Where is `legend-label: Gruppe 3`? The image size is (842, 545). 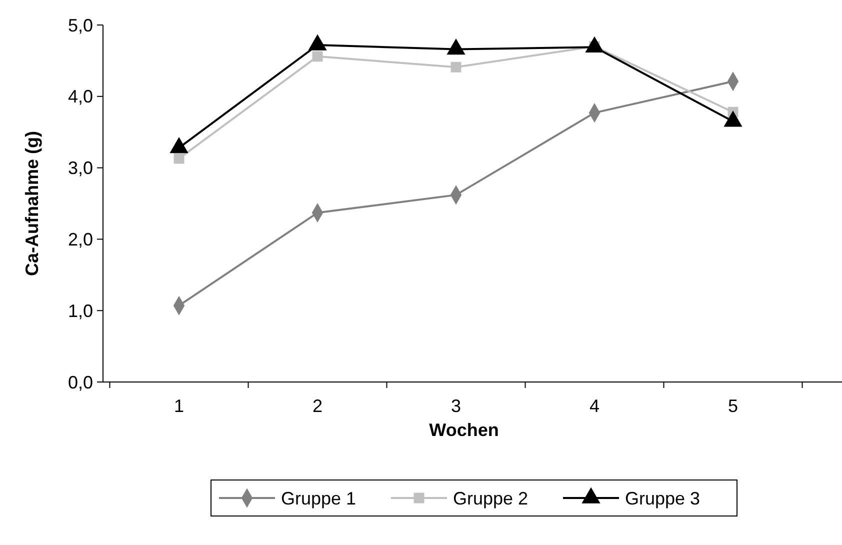
legend-label: Gruppe 3 is located at coordinates (662, 498).